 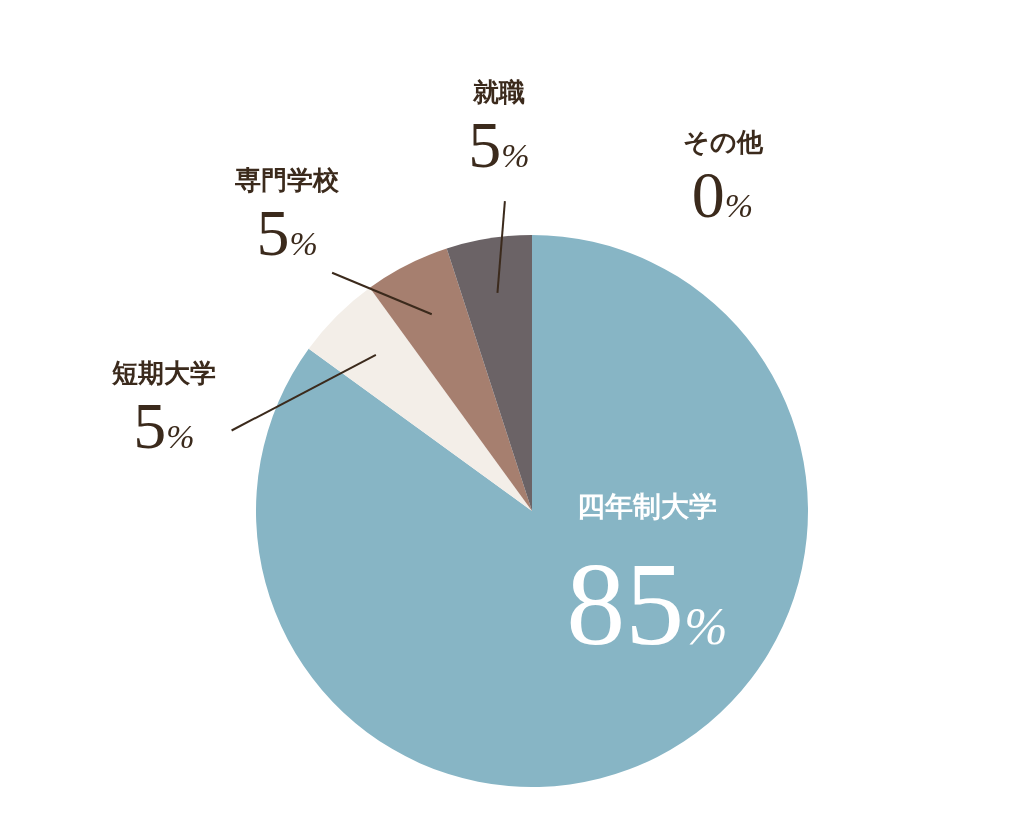 What do you see at coordinates (647, 506) in the screenshot?
I see `slice-label: 四年制大学` at bounding box center [647, 506].